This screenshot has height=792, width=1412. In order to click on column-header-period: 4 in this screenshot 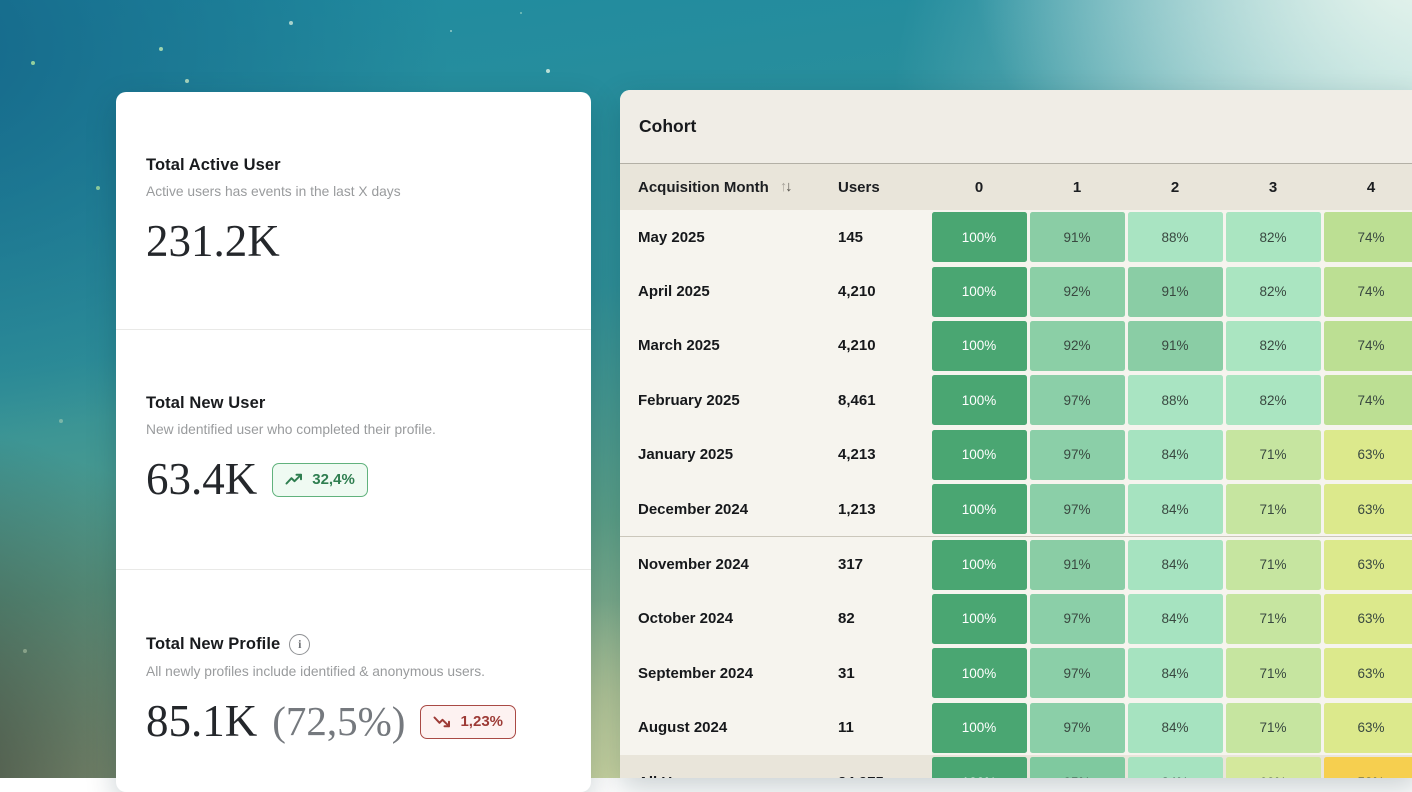, I will do `click(1367, 187)`.